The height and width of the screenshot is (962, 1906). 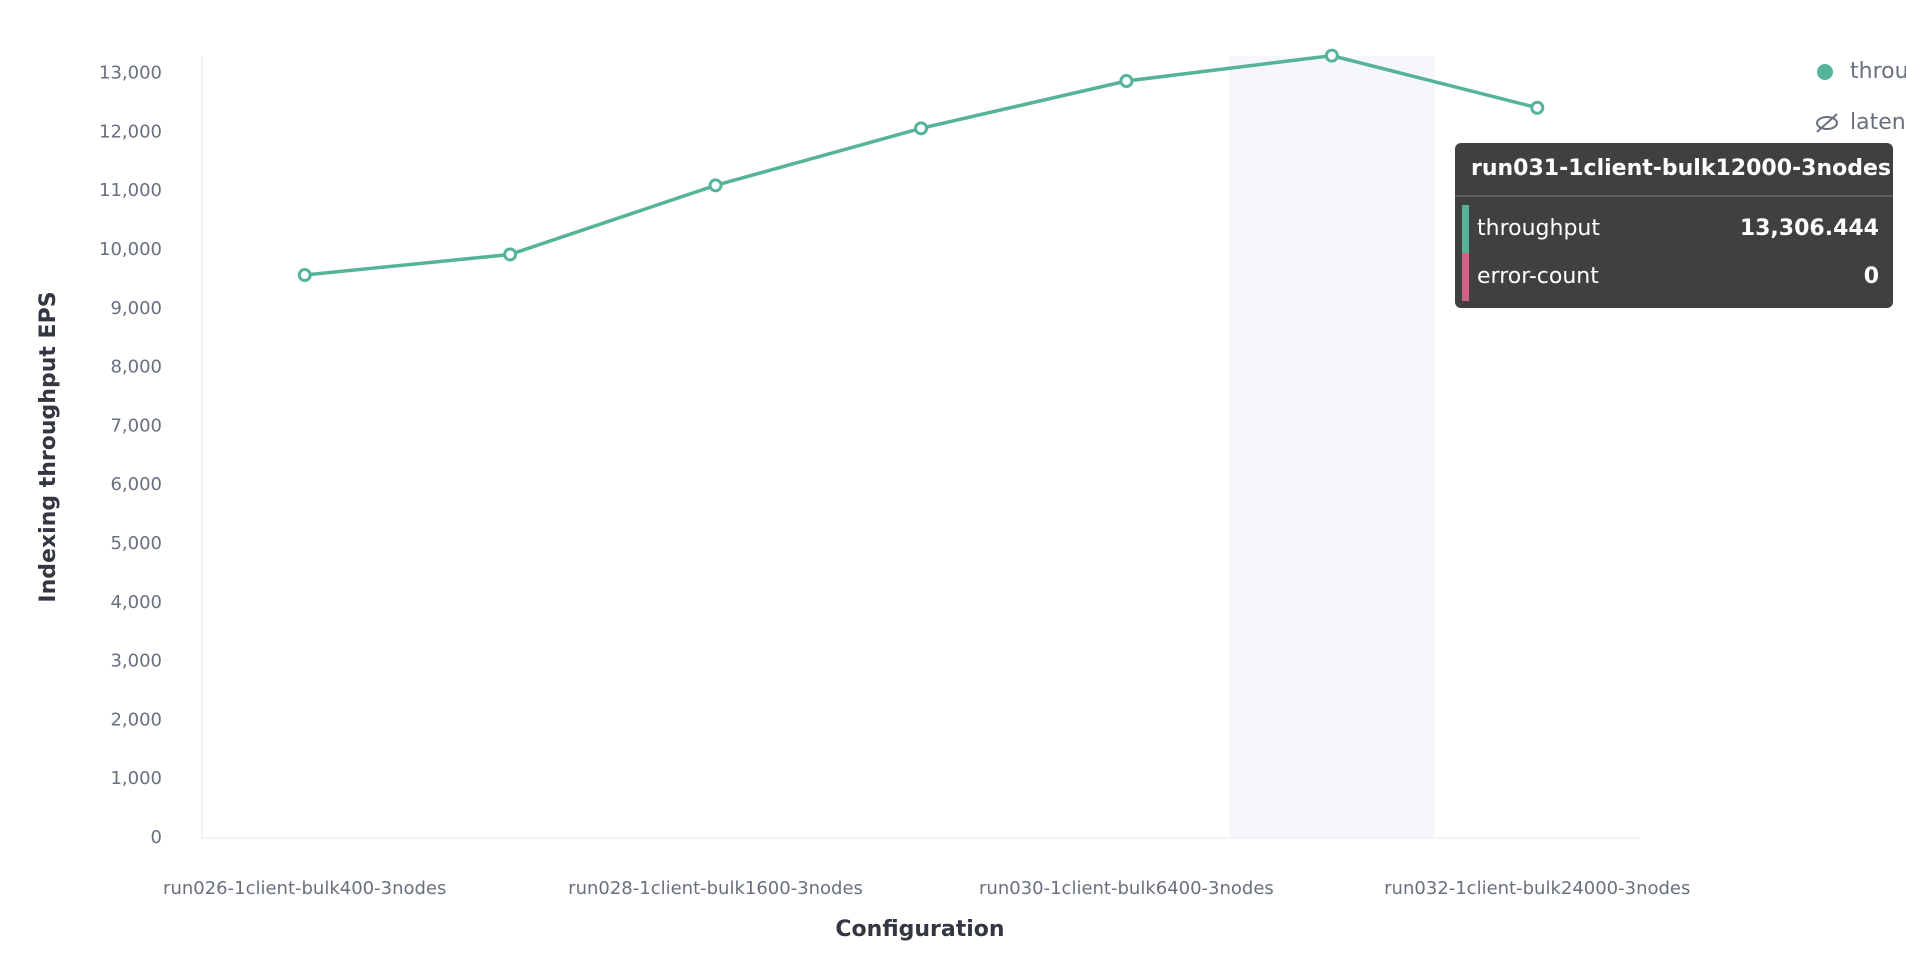 I want to click on legend-label: throu, so click(x=1878, y=71).